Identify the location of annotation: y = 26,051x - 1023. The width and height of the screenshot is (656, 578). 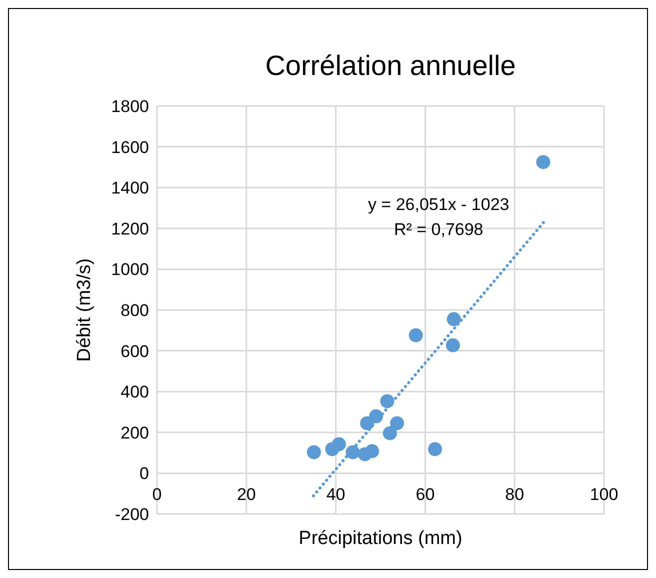
(439, 204).